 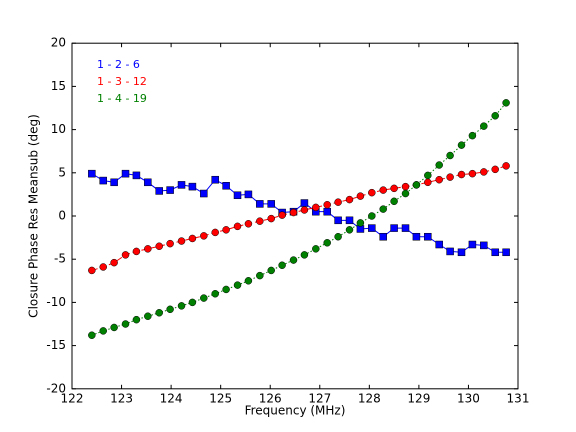 What do you see at coordinates (369, 398) in the screenshot?
I see `x-tick-label: 128` at bounding box center [369, 398].